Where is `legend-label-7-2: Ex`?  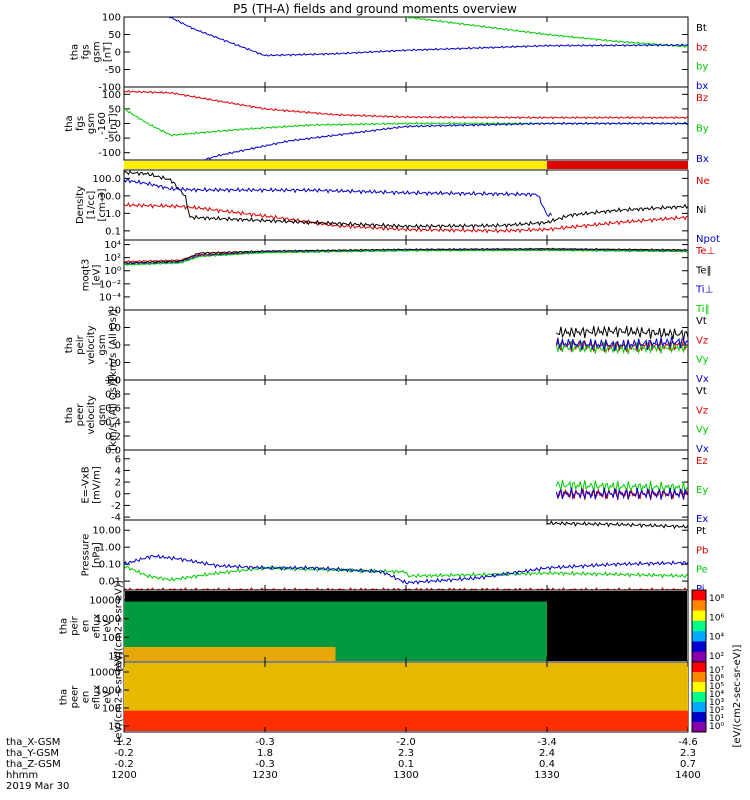
legend-label-7-2: Ex is located at coordinates (702, 519).